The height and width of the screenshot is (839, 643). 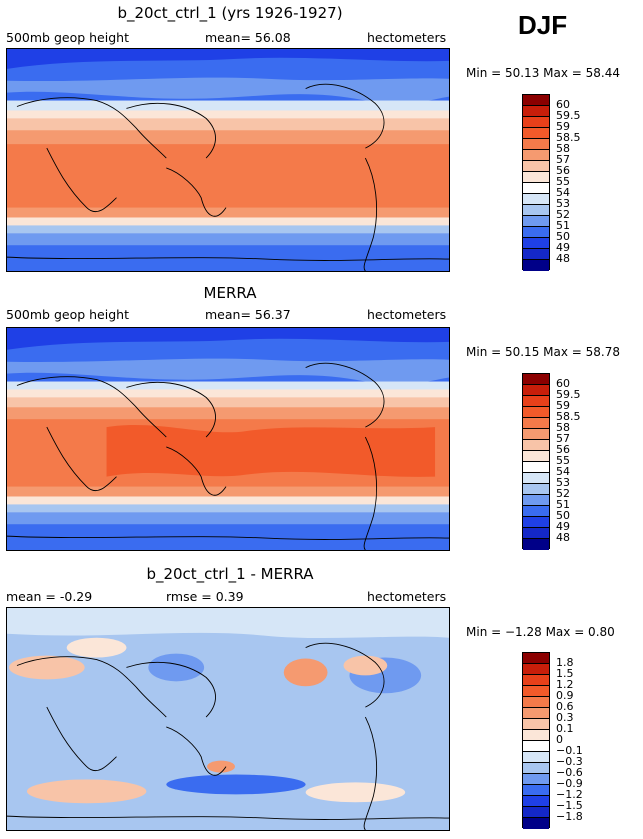 I want to click on panel3-title: b_20ct_ctrl_1 - MERRA, so click(x=230, y=574).